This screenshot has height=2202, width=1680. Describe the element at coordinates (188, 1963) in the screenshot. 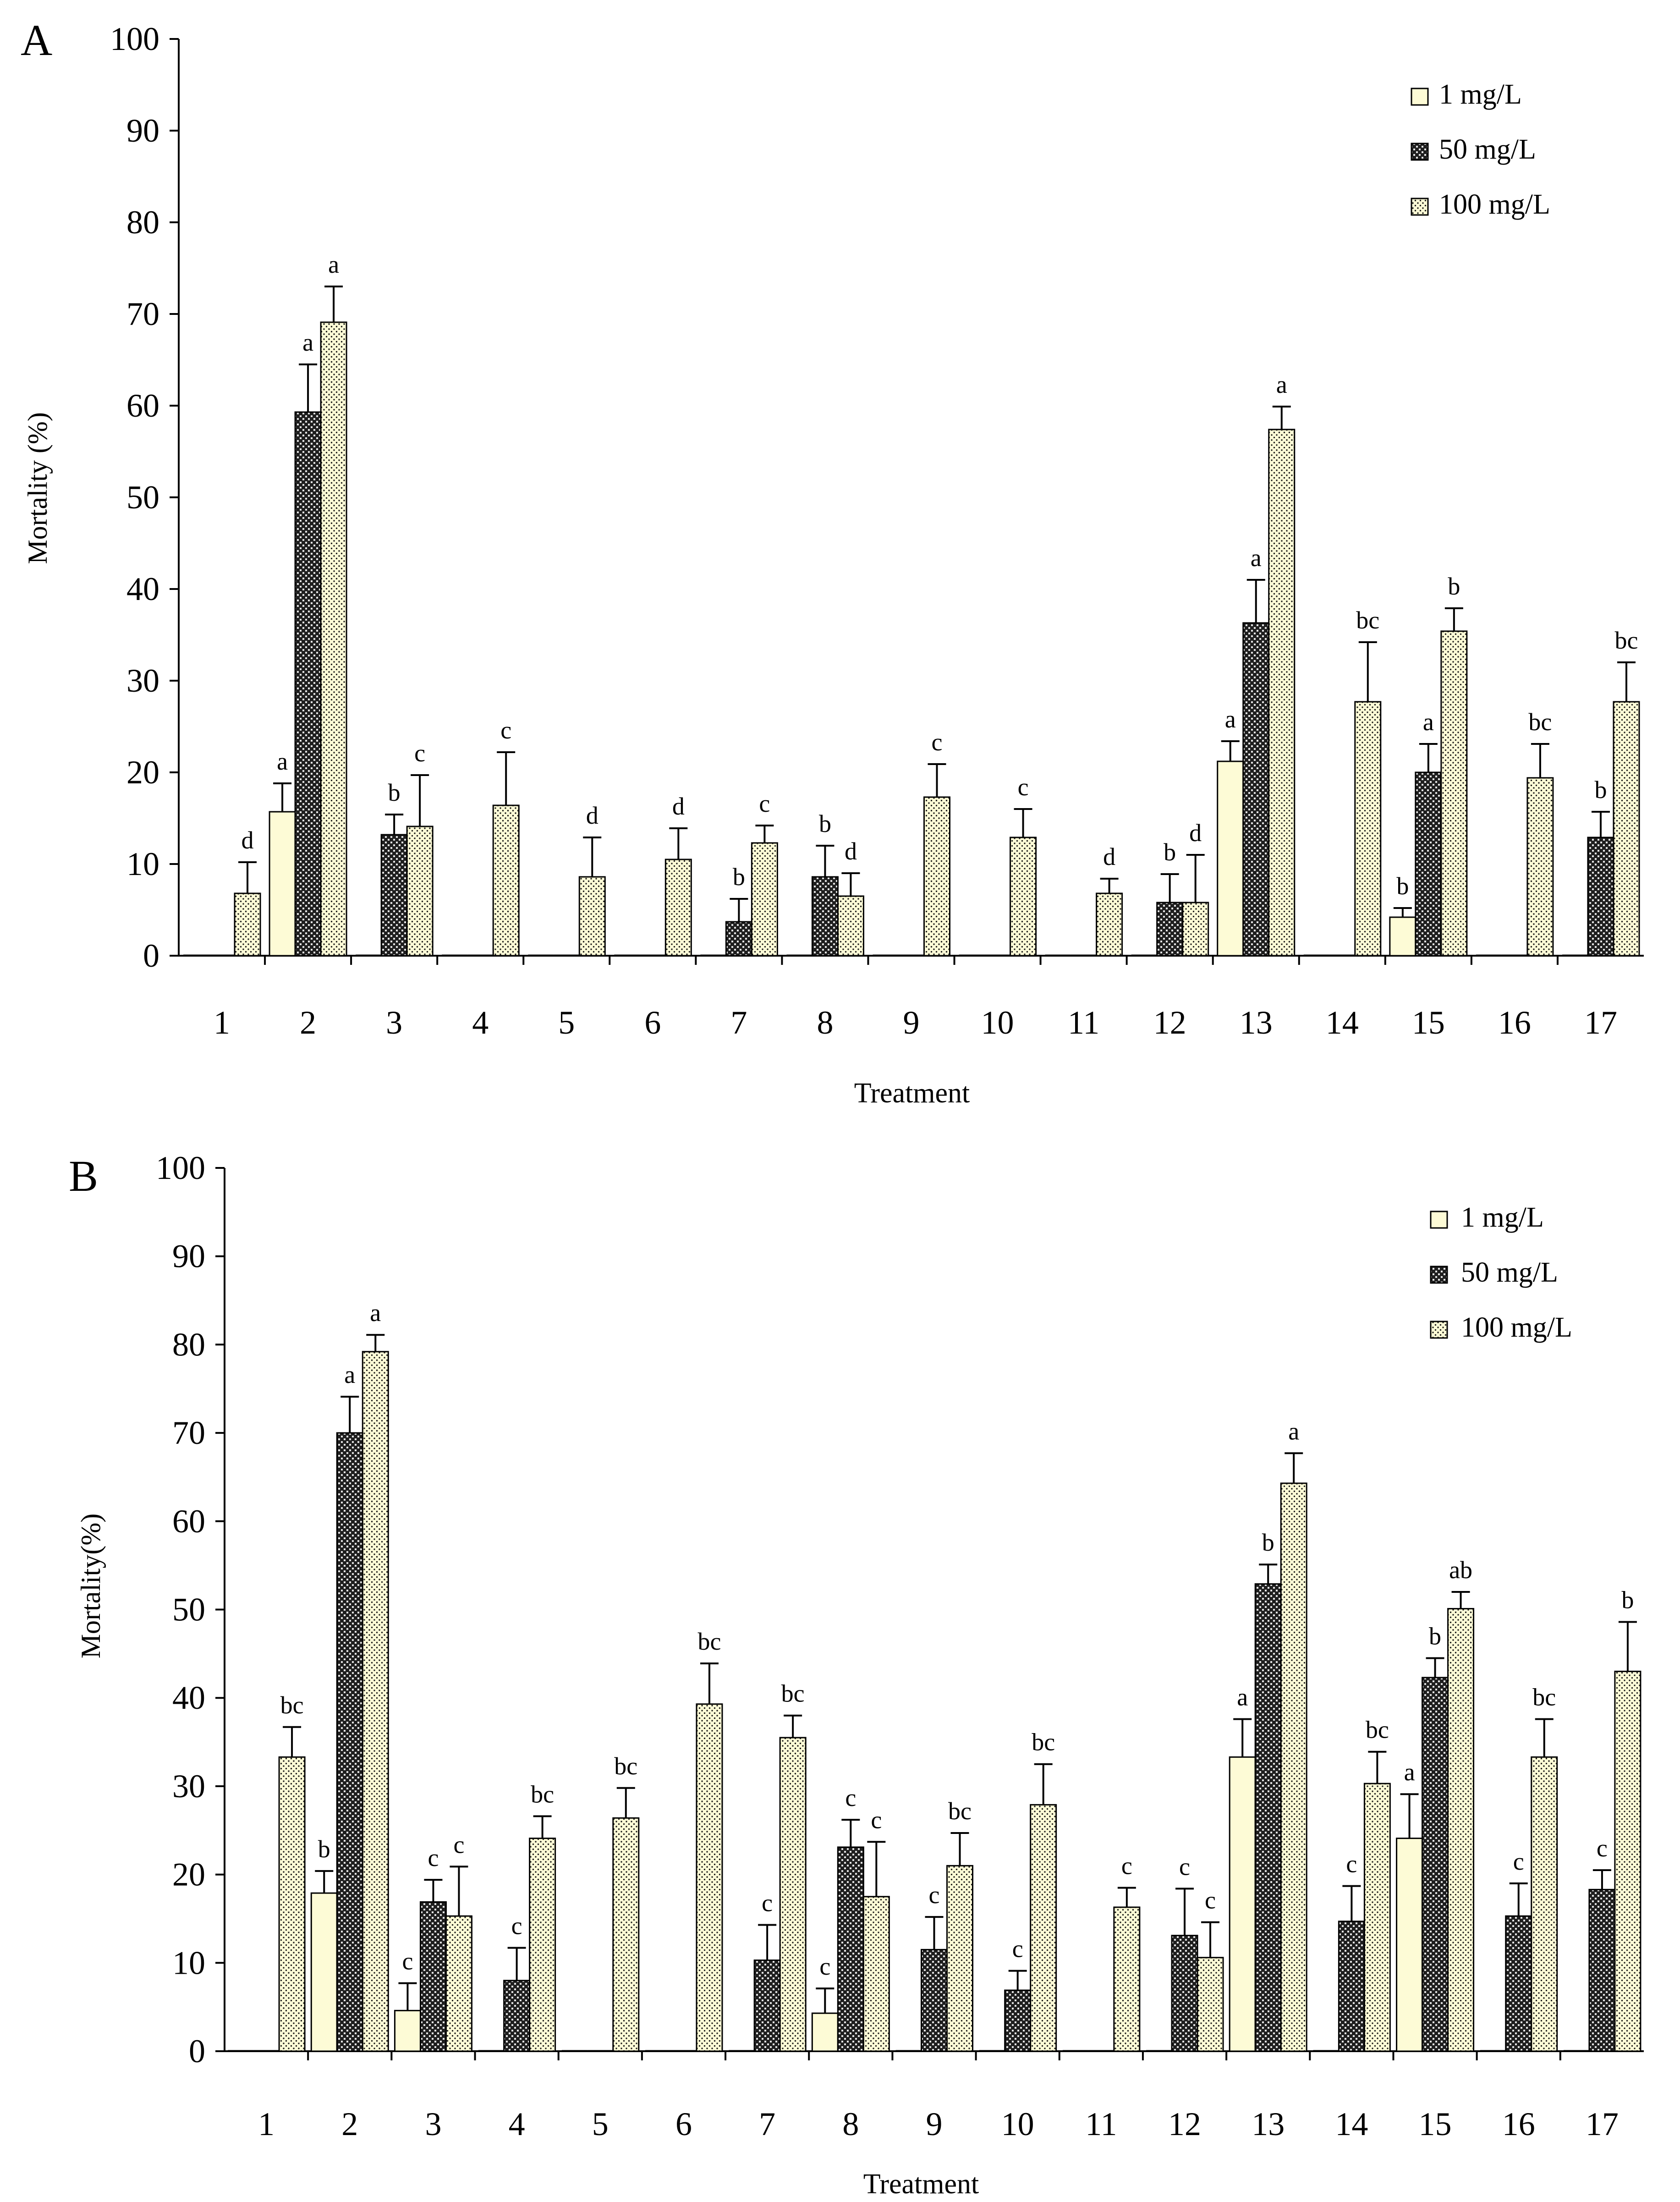

I see `y-tick-label: 10` at that location.